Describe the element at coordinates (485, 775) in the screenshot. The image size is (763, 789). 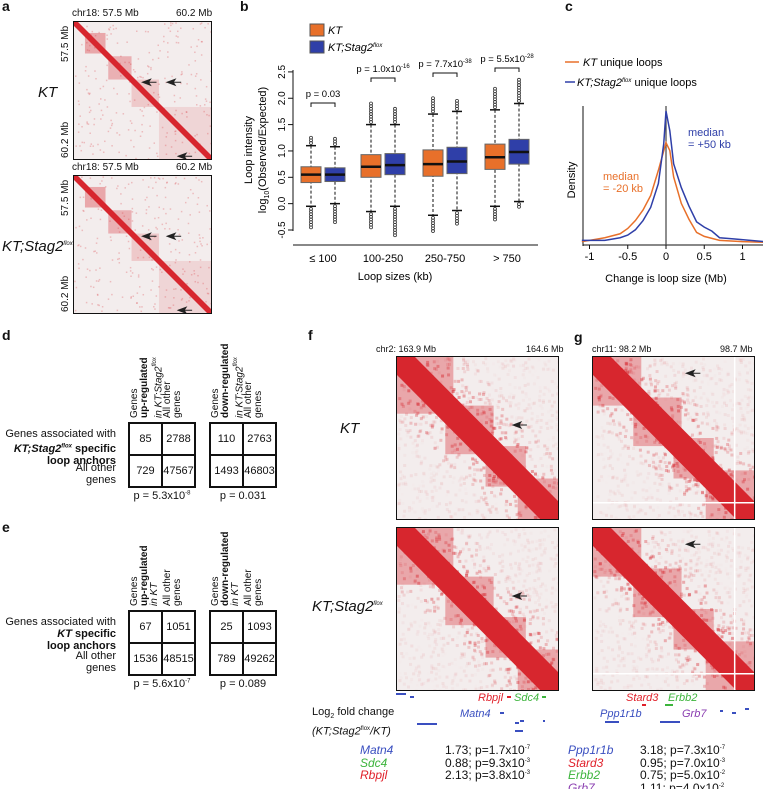
I see `stat-text: 2.13; p=3.8x10` at that location.